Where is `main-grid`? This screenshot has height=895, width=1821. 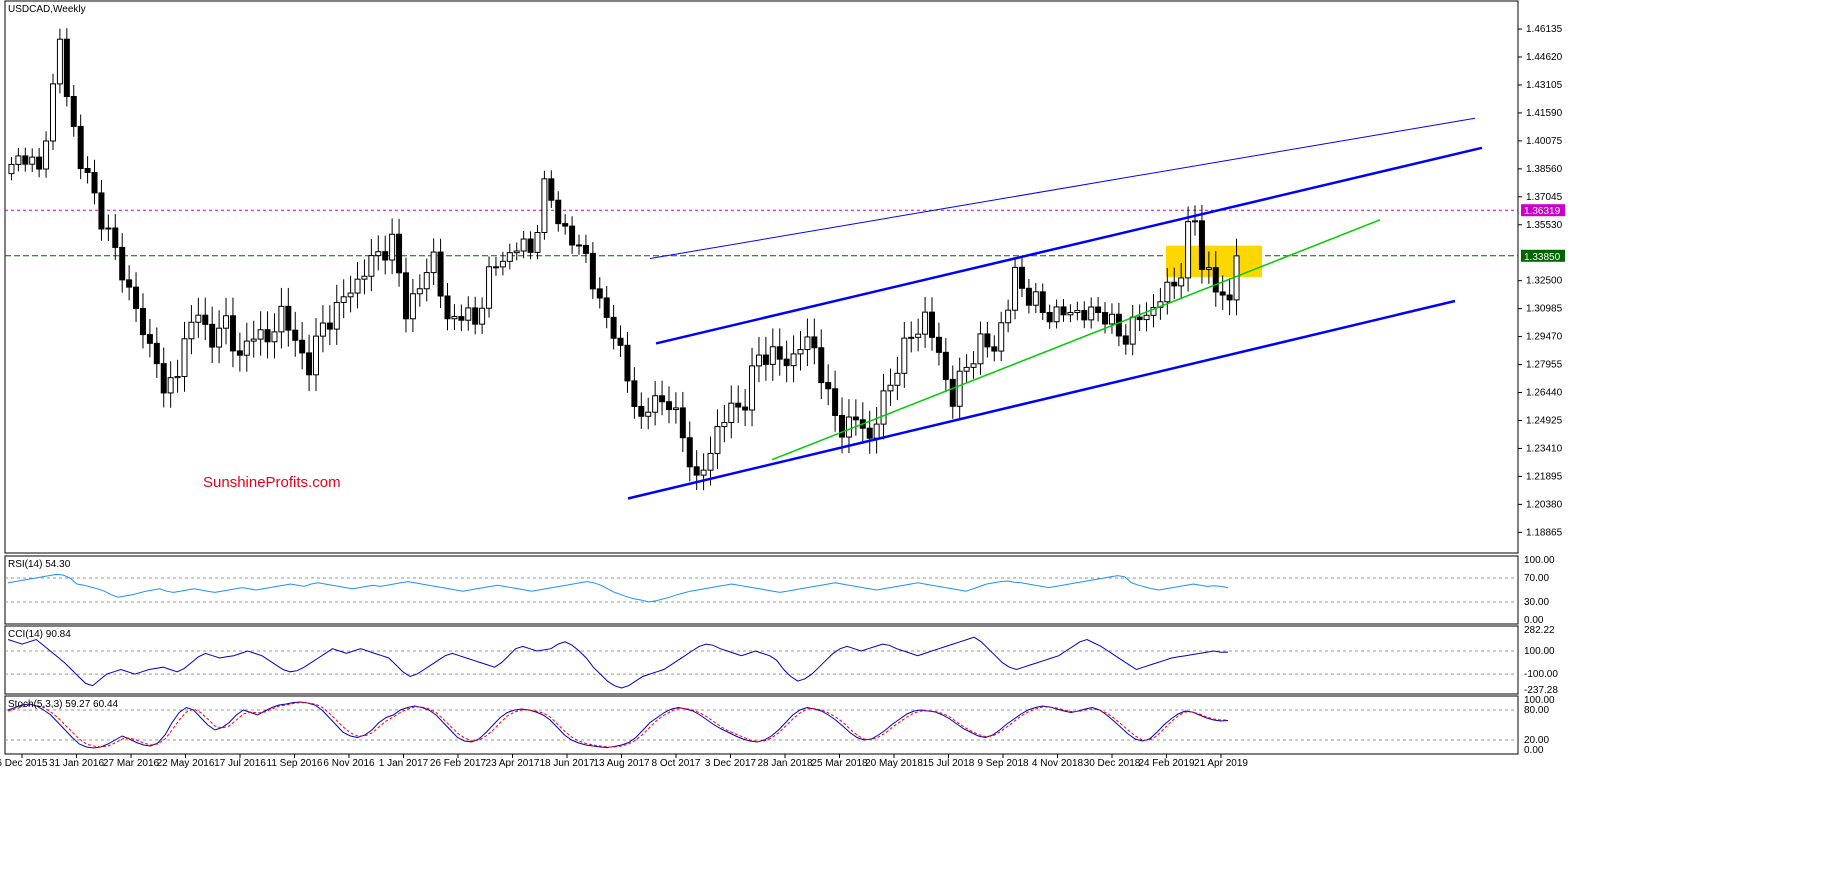 main-grid is located at coordinates (761, 233).